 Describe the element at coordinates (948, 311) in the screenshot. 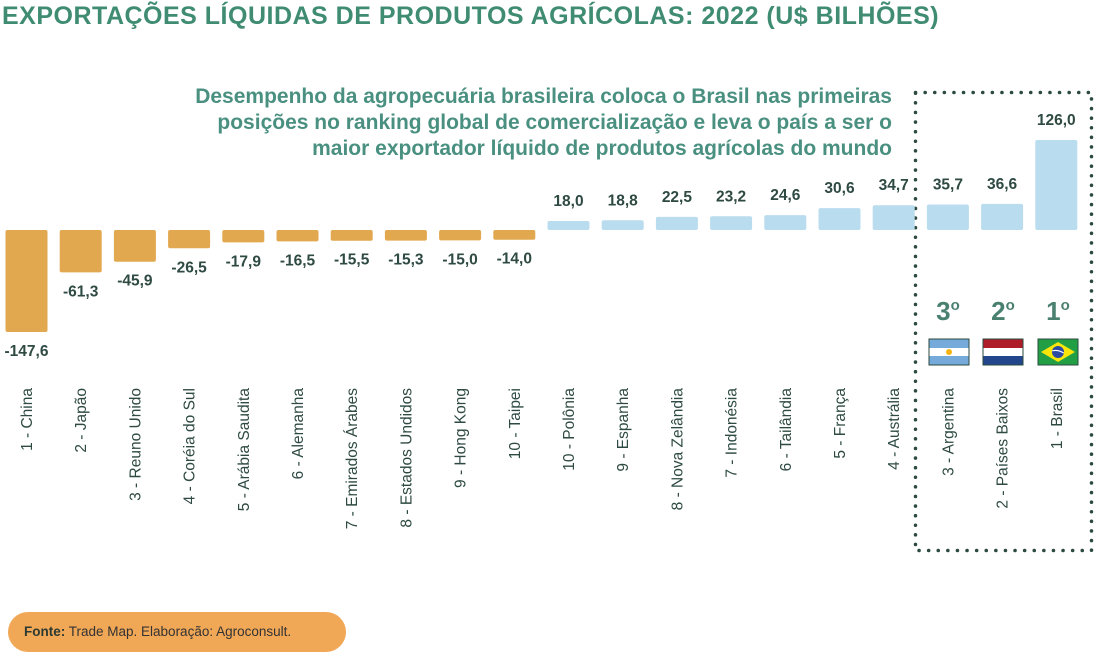

I see `rank-3-label: 3o` at that location.